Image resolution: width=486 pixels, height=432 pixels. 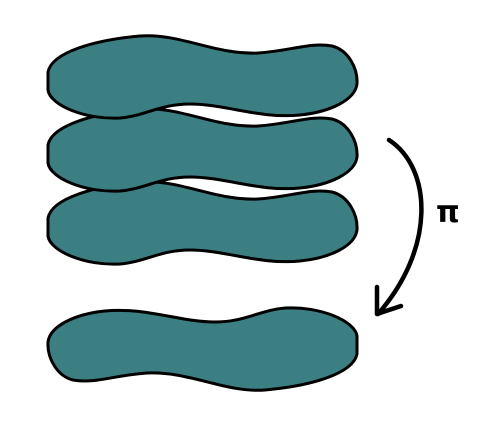 I want to click on stacked-shape-top, so click(x=202, y=77).